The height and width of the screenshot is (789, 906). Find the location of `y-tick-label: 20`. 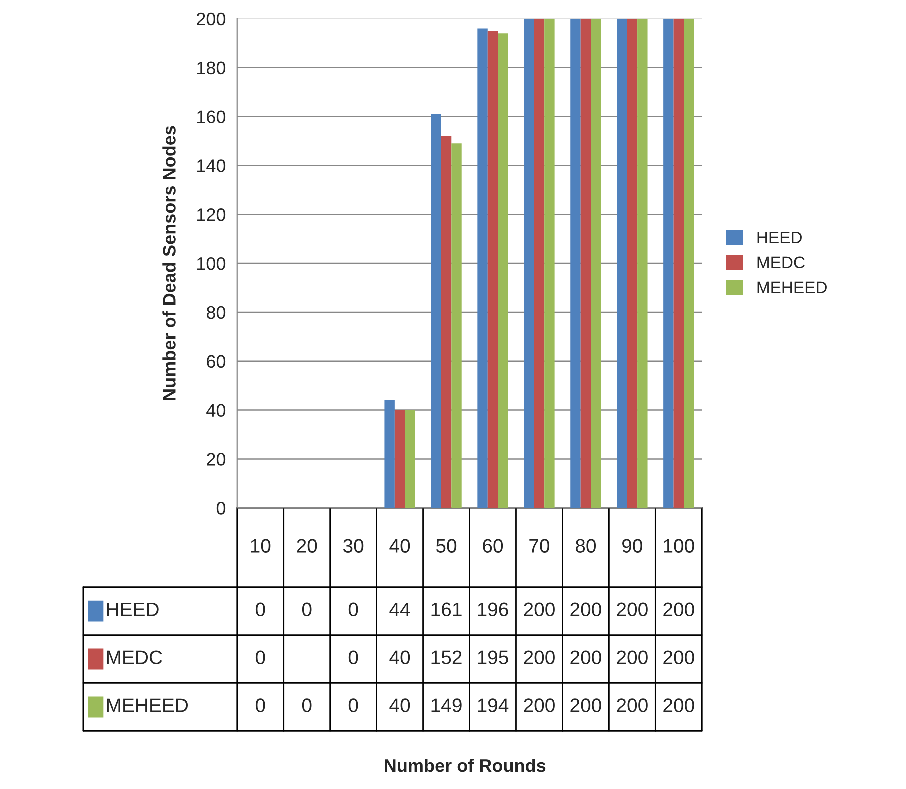

y-tick-label: 20 is located at coordinates (216, 459).